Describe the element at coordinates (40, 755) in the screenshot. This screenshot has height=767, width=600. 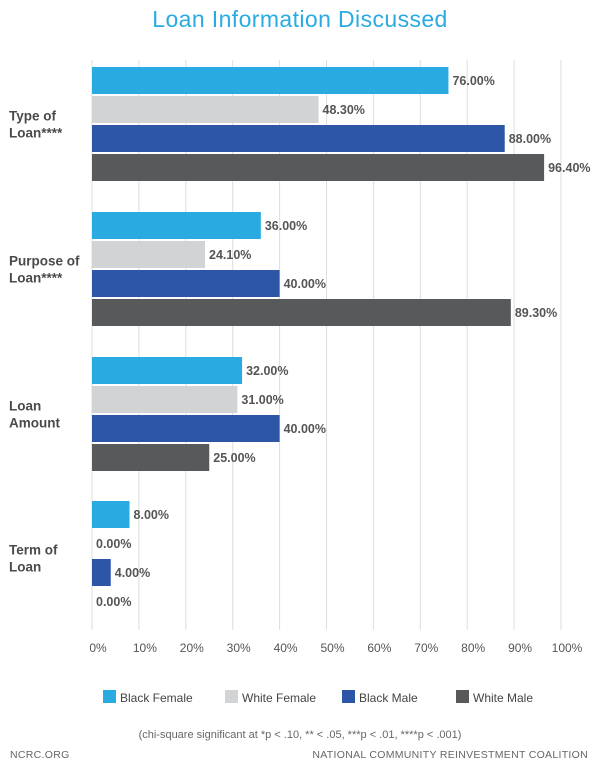
I see `footer-site: NCRC.ORG` at that location.